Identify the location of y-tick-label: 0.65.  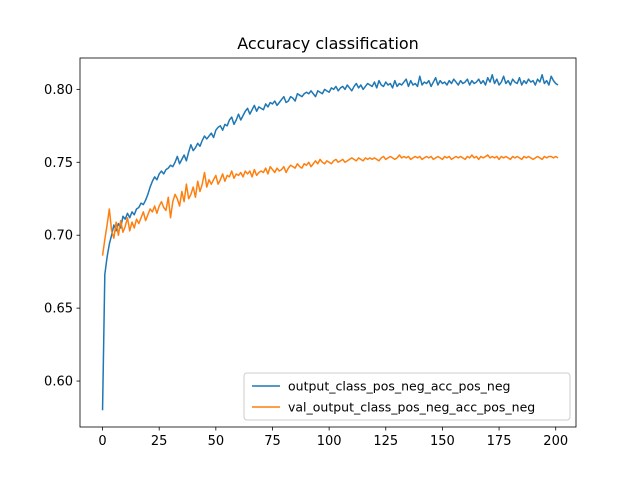
(58, 309).